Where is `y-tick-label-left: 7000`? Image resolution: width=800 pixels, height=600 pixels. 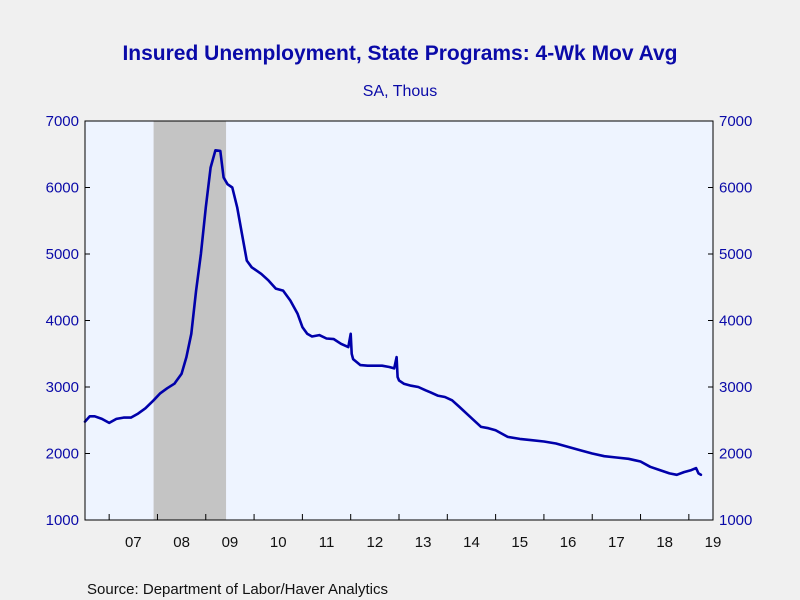 y-tick-label-left: 7000 is located at coordinates (62, 121).